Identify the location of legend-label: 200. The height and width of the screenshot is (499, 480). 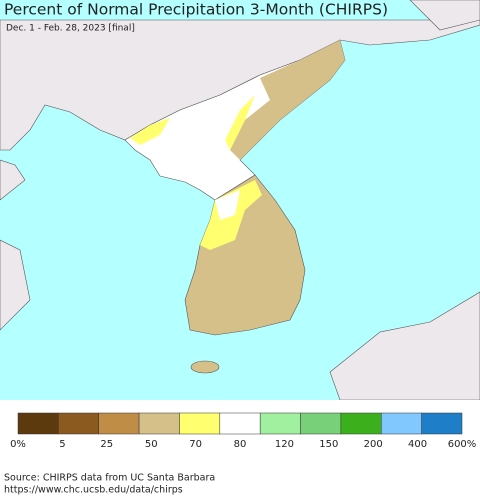
(373, 444).